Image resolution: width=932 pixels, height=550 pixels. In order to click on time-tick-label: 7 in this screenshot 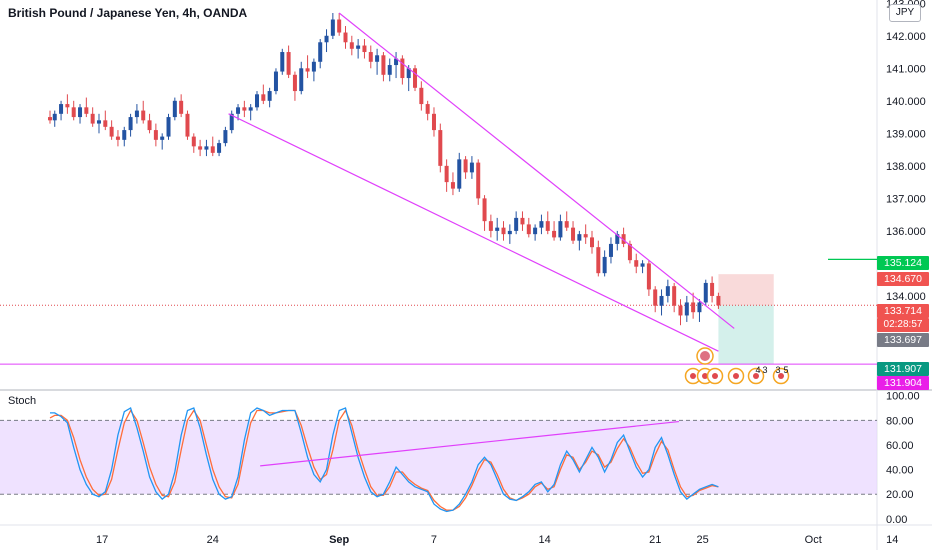, I will do `click(434, 540)`.